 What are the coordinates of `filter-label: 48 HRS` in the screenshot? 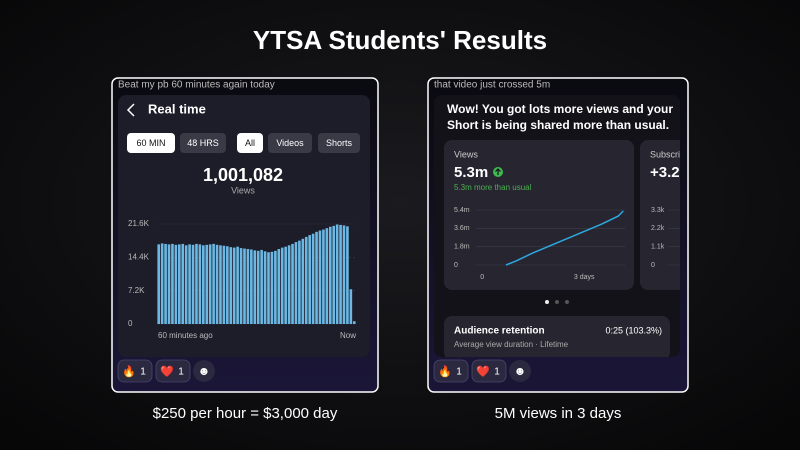 It's located at (203, 143).